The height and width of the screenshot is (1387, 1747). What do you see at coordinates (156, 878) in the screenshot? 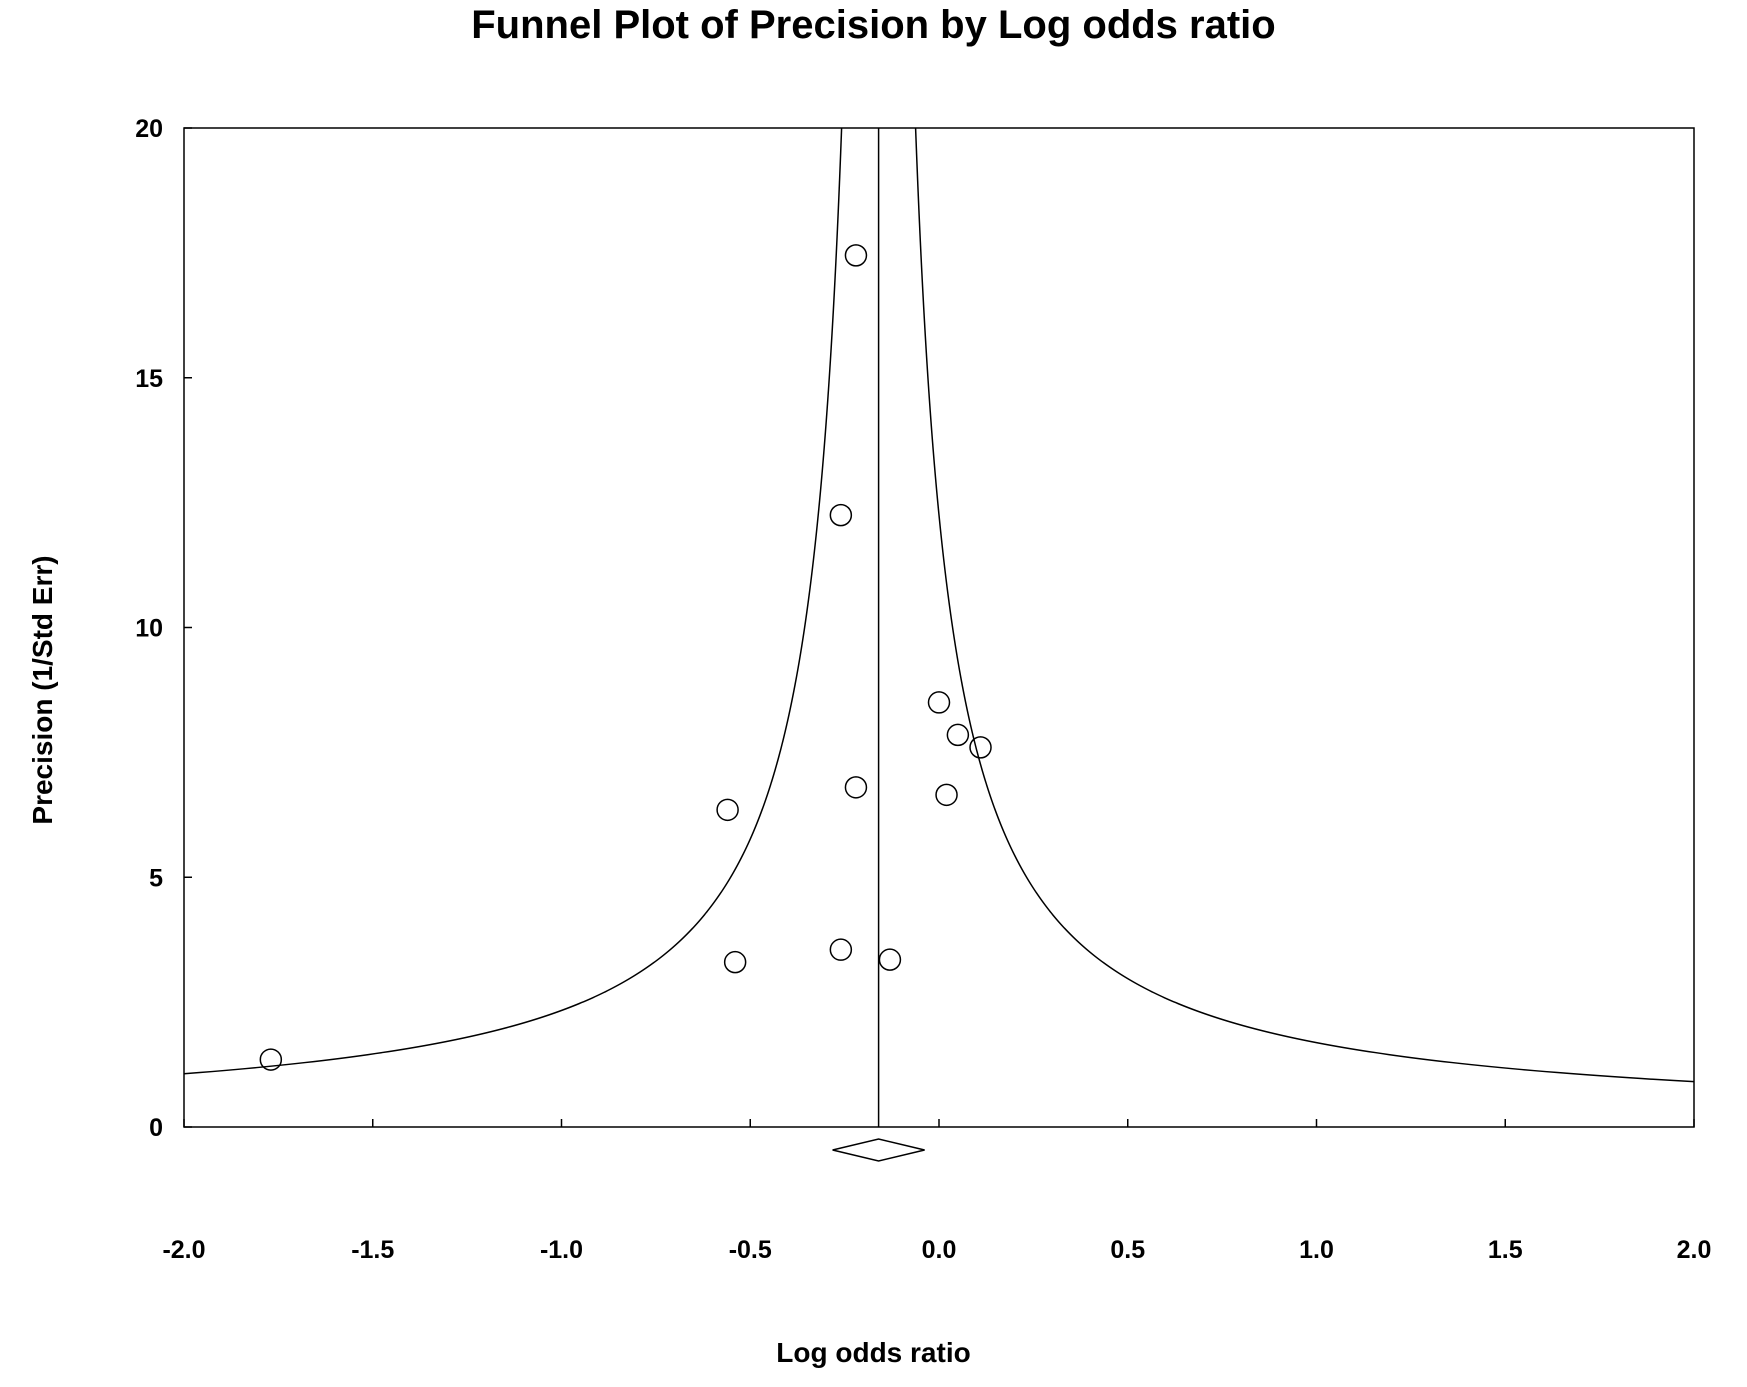
I see `y-tick-label: 5` at bounding box center [156, 878].